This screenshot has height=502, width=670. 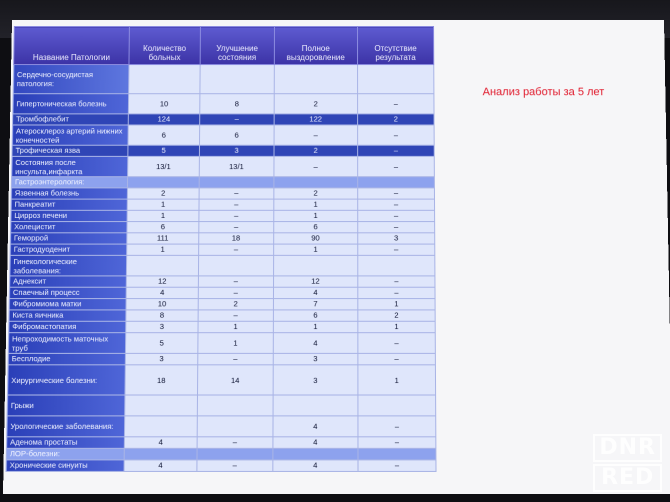 I want to click on pathology-name-cell: Гипертоническая болезнь, so click(x=70, y=103).